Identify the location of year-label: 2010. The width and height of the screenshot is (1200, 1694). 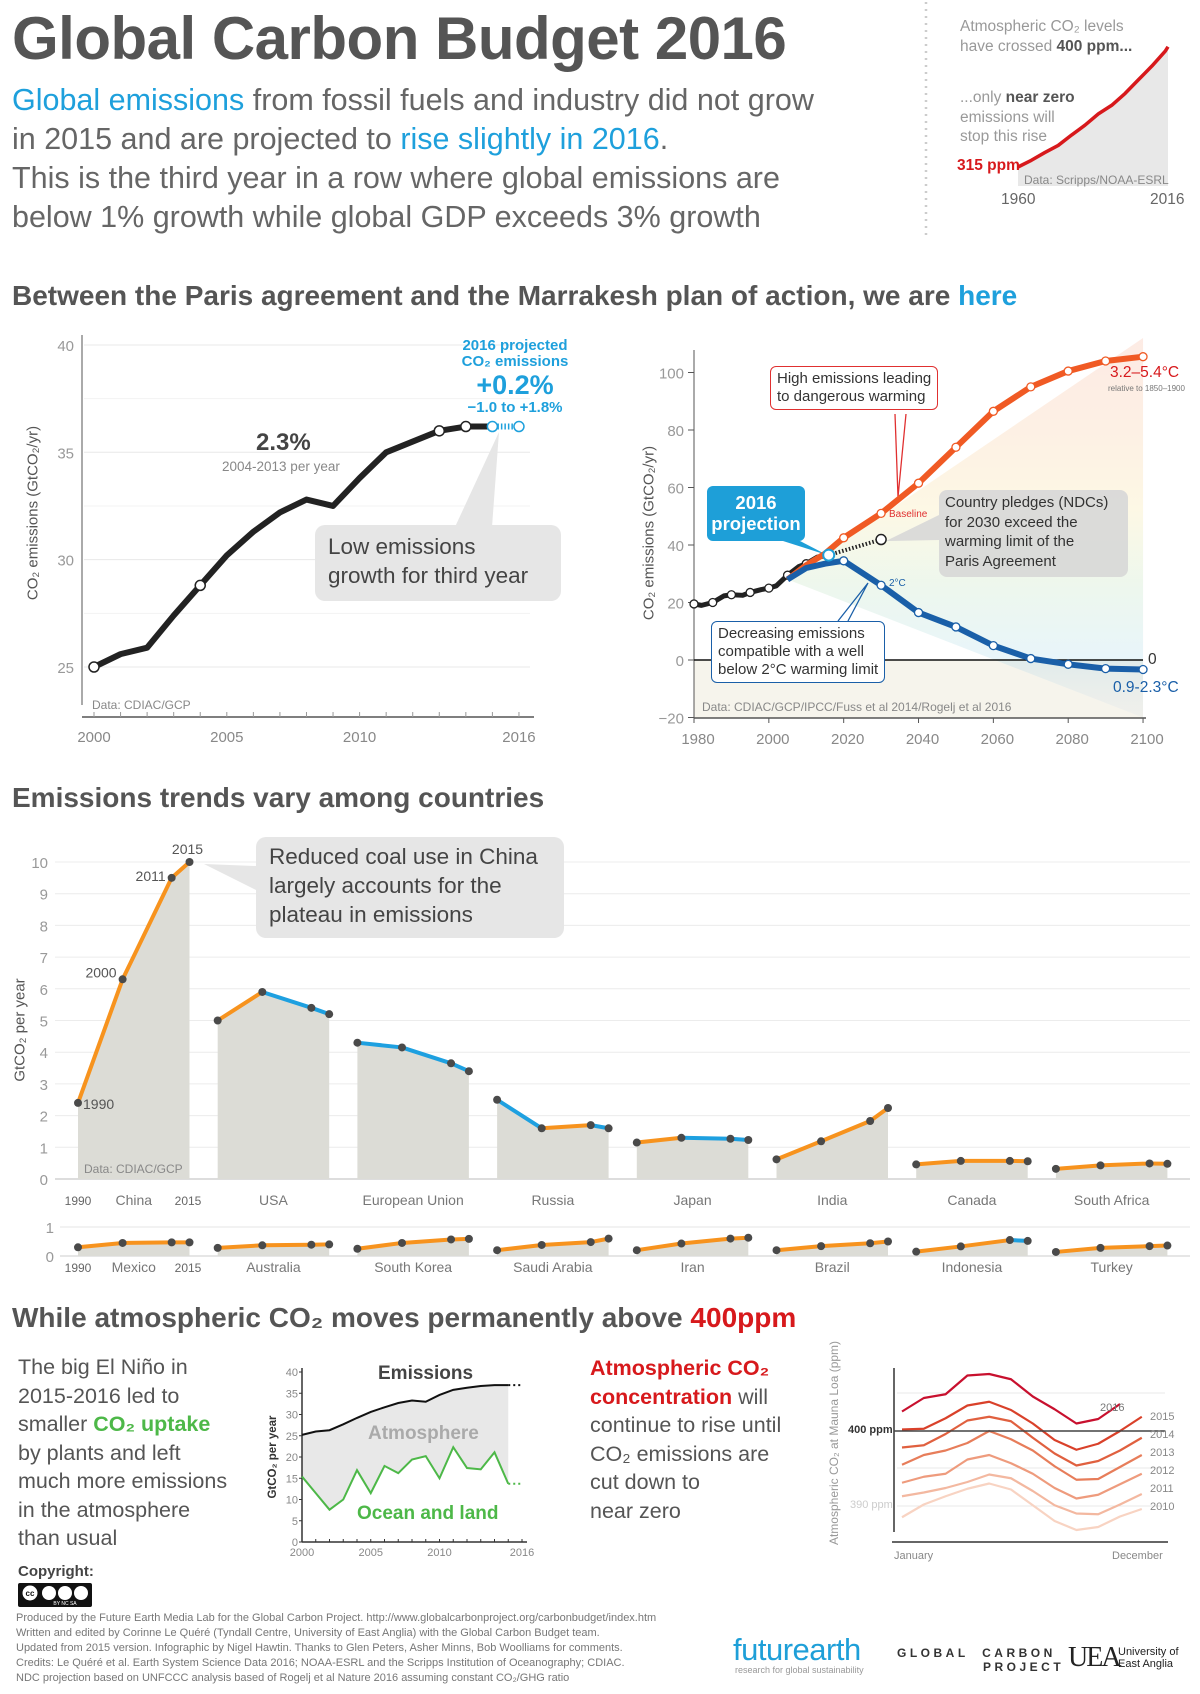
(1162, 1507).